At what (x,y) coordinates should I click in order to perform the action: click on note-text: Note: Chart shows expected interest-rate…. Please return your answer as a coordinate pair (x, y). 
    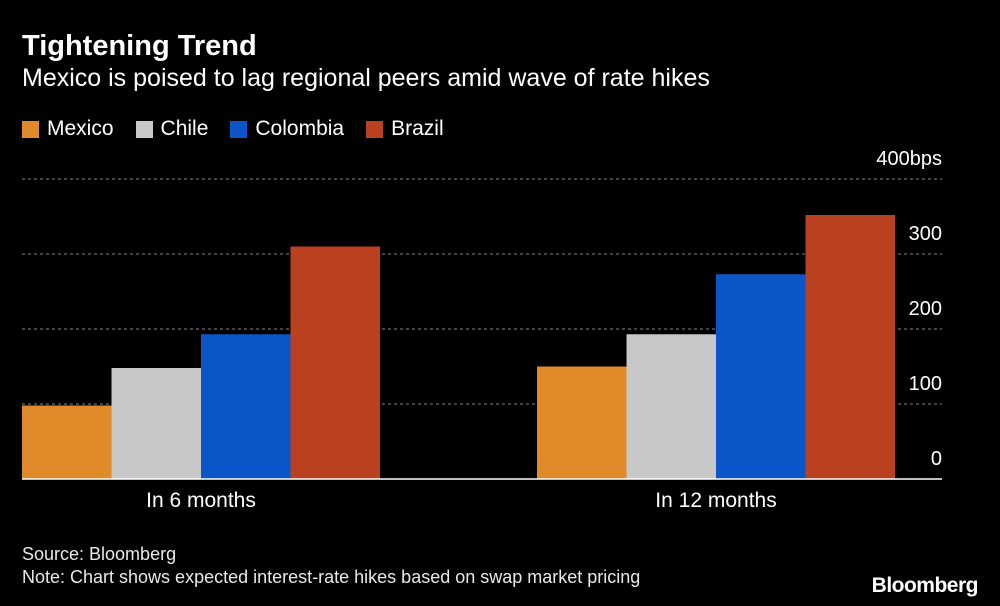
    Looking at the image, I should click on (331, 577).